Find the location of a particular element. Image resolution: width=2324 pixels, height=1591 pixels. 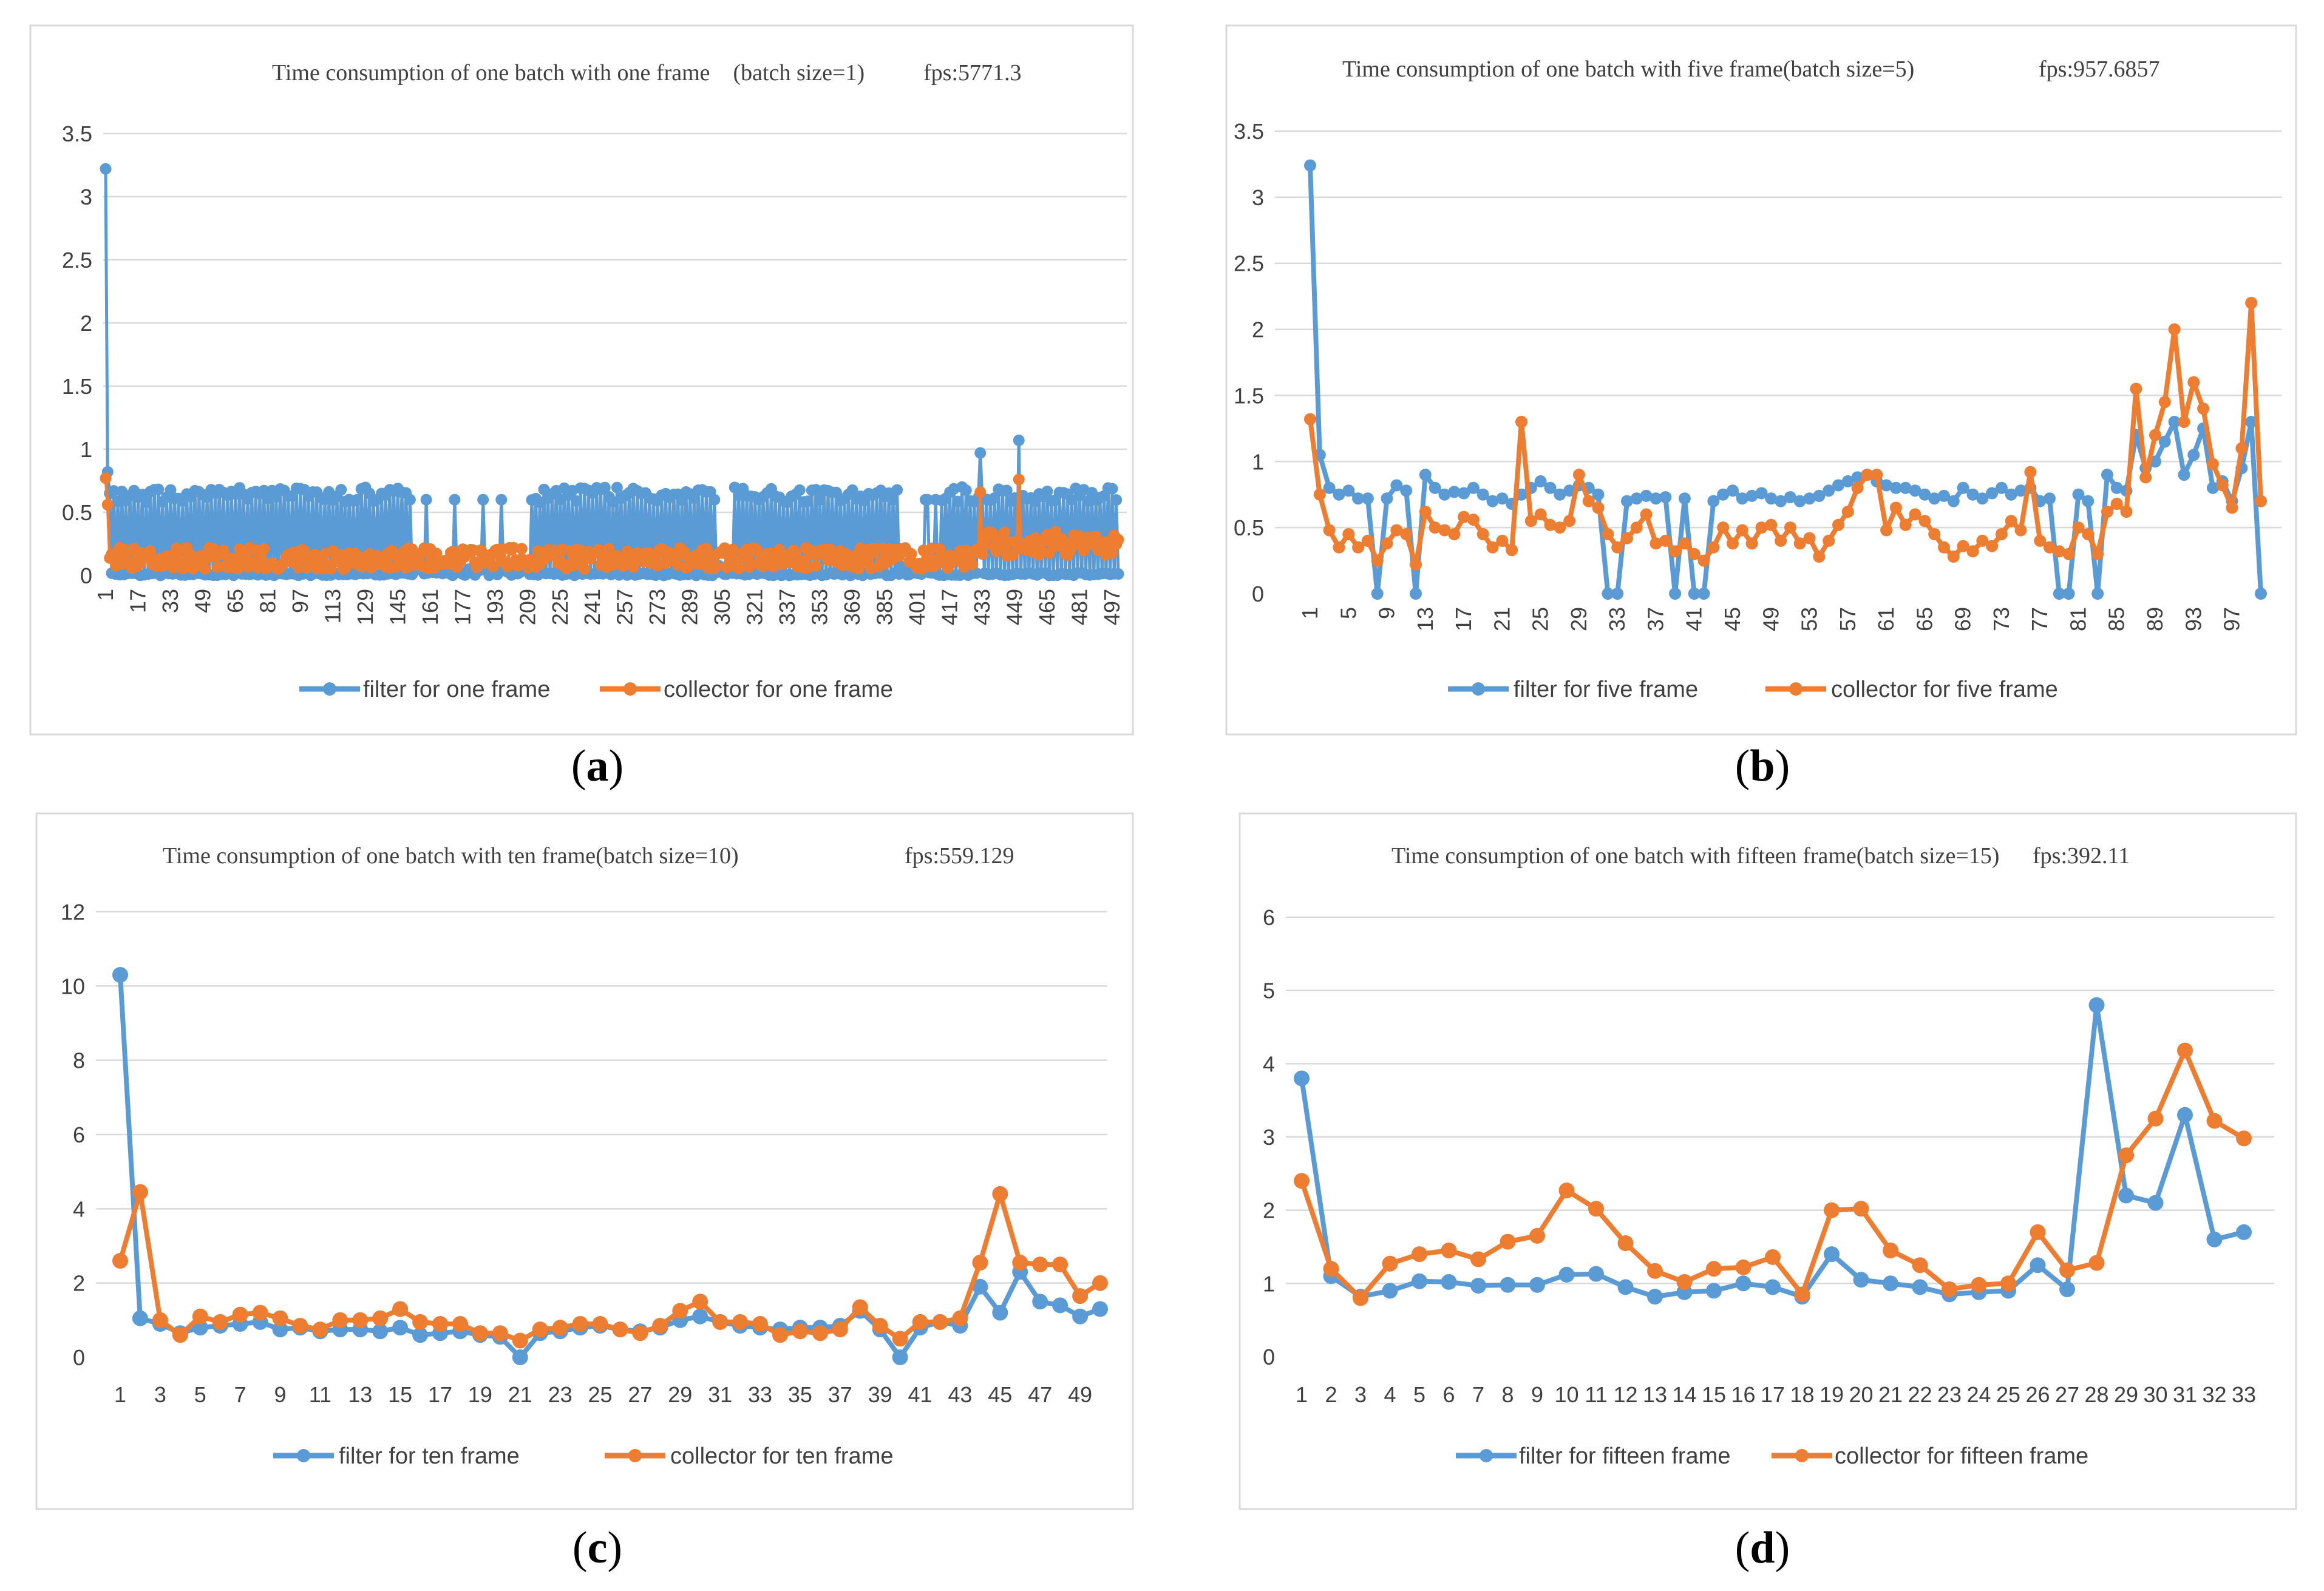

x-tick-label: 25 is located at coordinates (1540, 619).